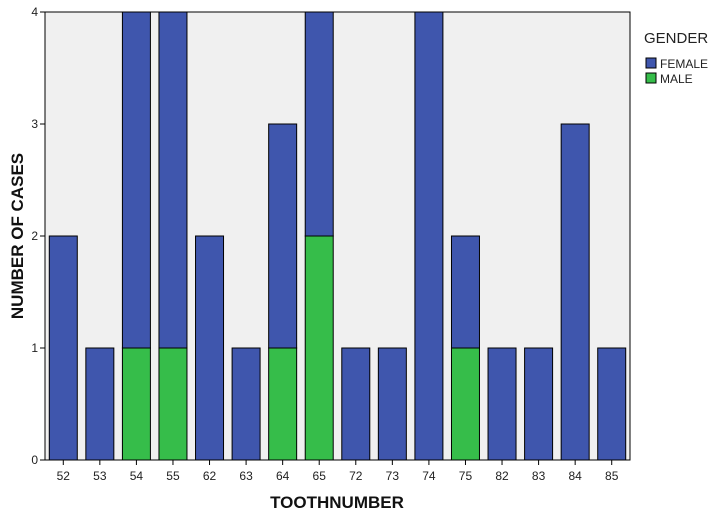  Describe the element at coordinates (676, 38) in the screenshot. I see `legend-title: GENDER` at that location.